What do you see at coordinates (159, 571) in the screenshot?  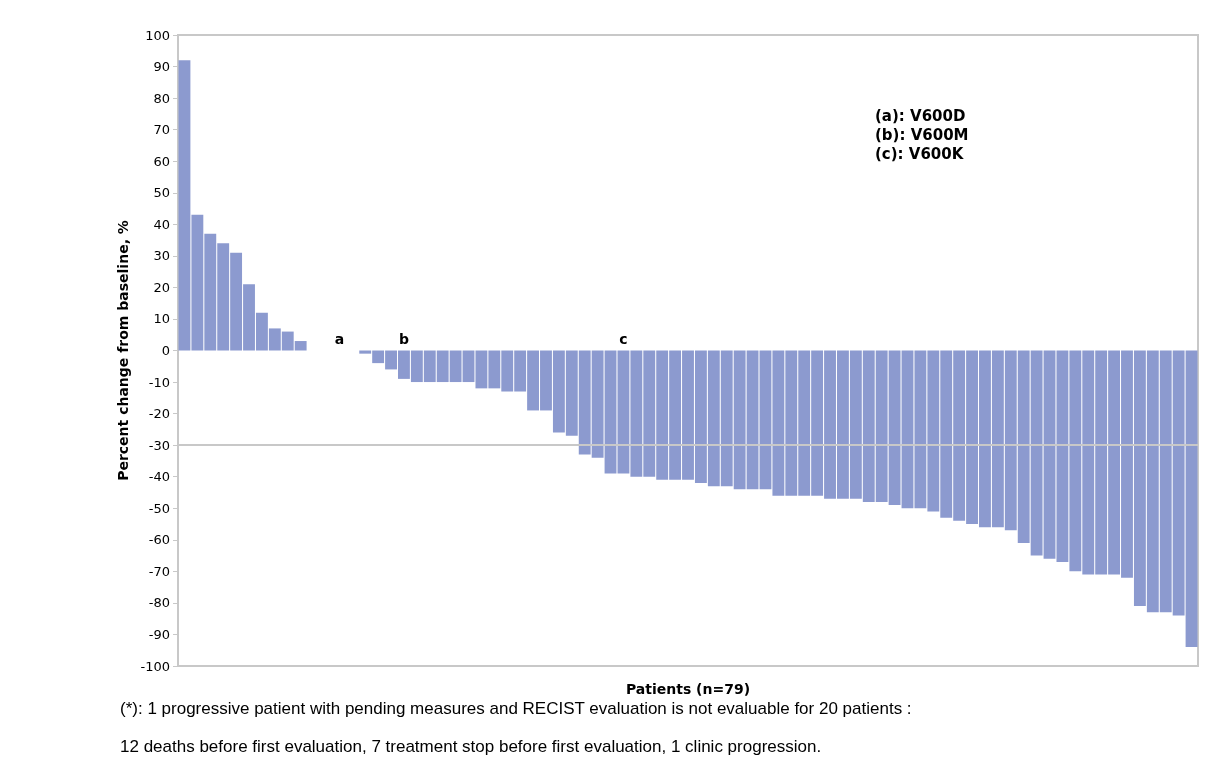 I see `y-tick-label: -70` at bounding box center [159, 571].